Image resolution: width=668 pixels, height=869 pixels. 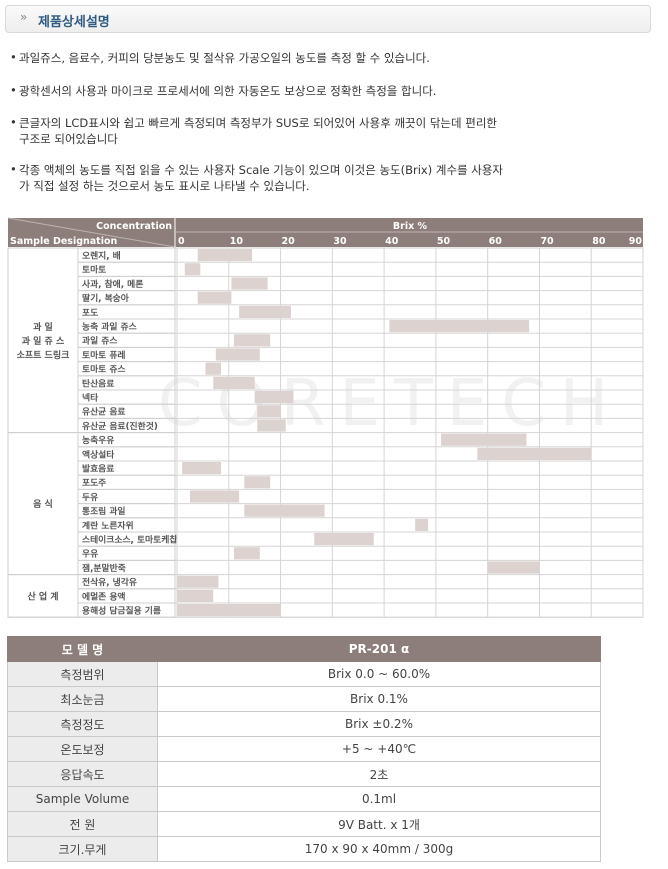 What do you see at coordinates (410, 226) in the screenshot?
I see `x-axis-label: Brix %` at bounding box center [410, 226].